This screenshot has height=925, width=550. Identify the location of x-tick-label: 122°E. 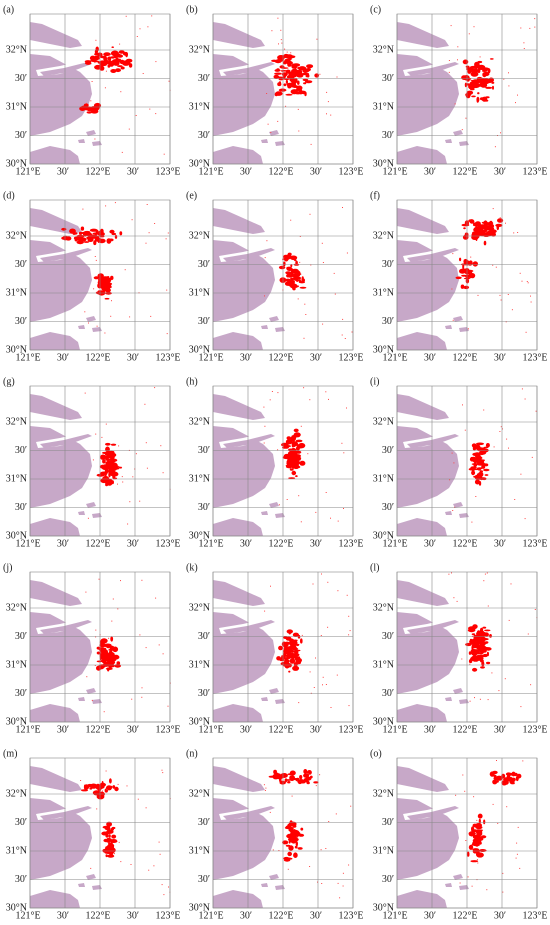
(280, 915).